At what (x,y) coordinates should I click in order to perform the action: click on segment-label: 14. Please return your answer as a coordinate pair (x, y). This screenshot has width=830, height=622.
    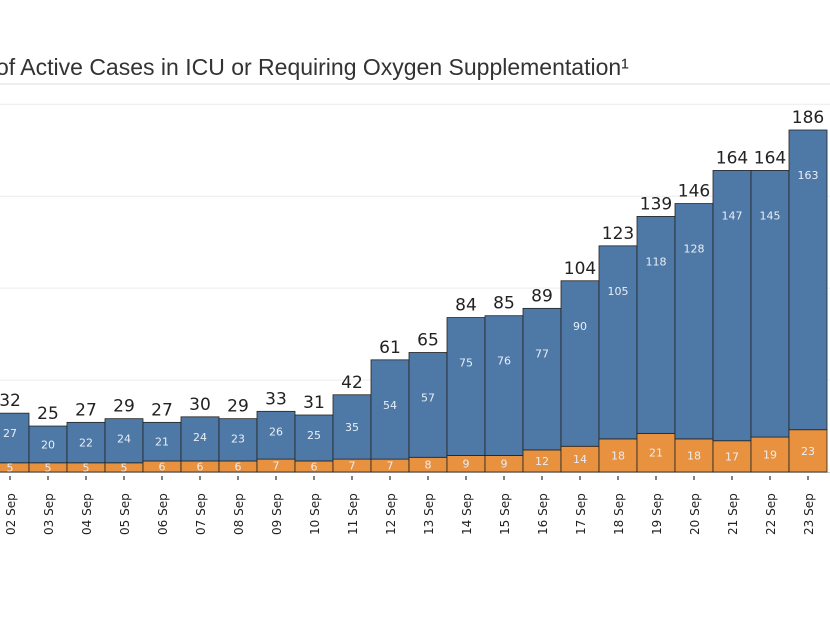
    Looking at the image, I should click on (580, 459).